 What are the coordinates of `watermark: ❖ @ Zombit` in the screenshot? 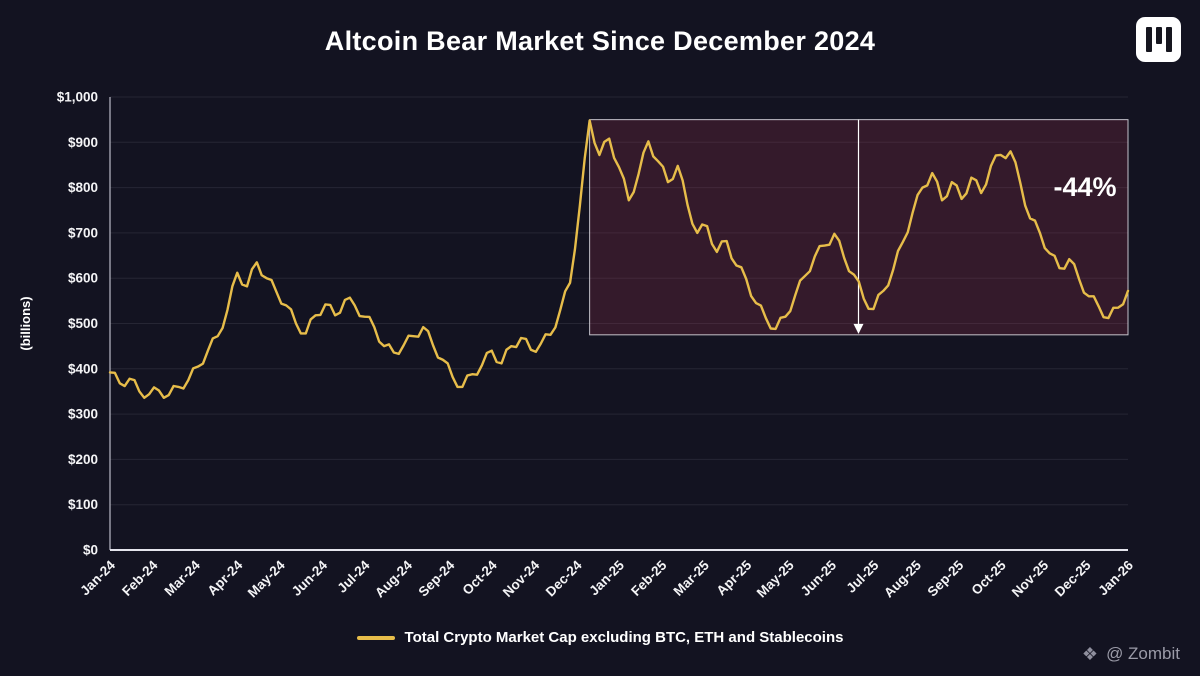 It's located at (1131, 654).